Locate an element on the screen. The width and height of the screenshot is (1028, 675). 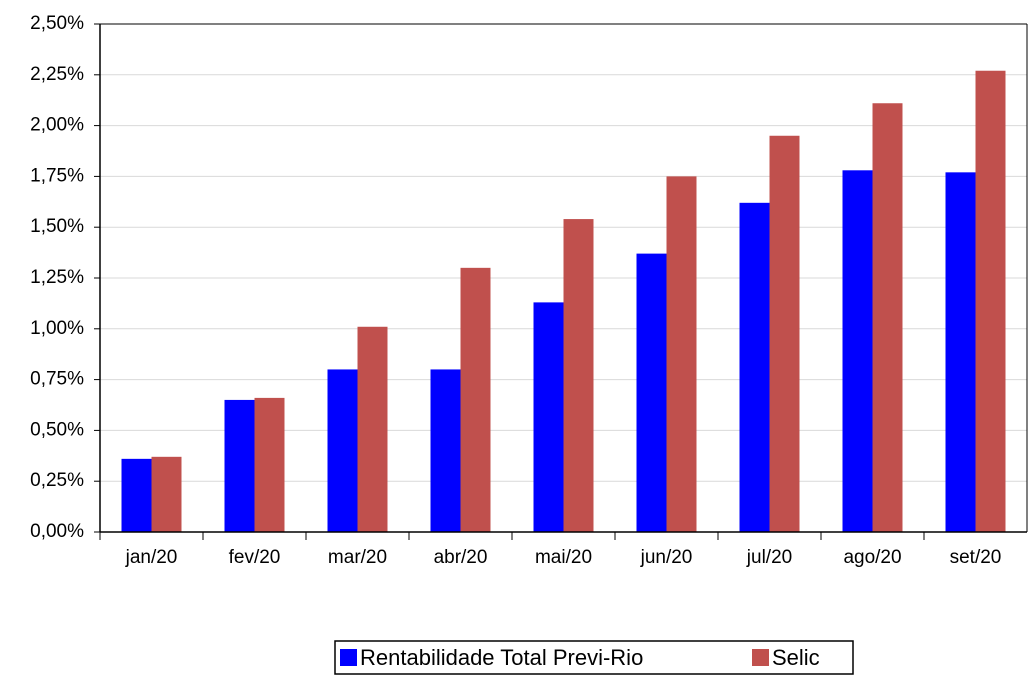
y-tick-label: 1,00% is located at coordinates (57, 328).